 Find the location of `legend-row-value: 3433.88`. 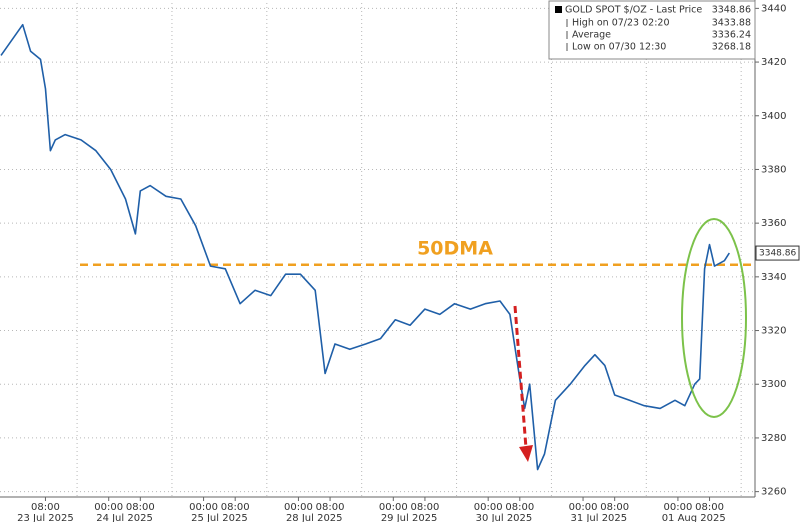

legend-row-value: 3433.88 is located at coordinates (731, 23).